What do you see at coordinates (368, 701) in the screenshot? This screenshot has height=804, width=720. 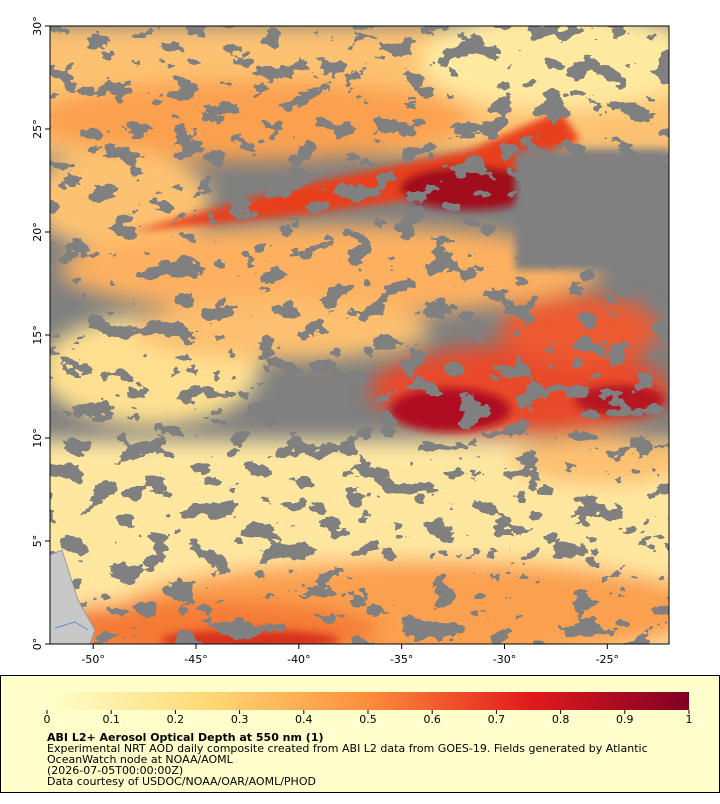 I see `colorbar` at bounding box center [368, 701].